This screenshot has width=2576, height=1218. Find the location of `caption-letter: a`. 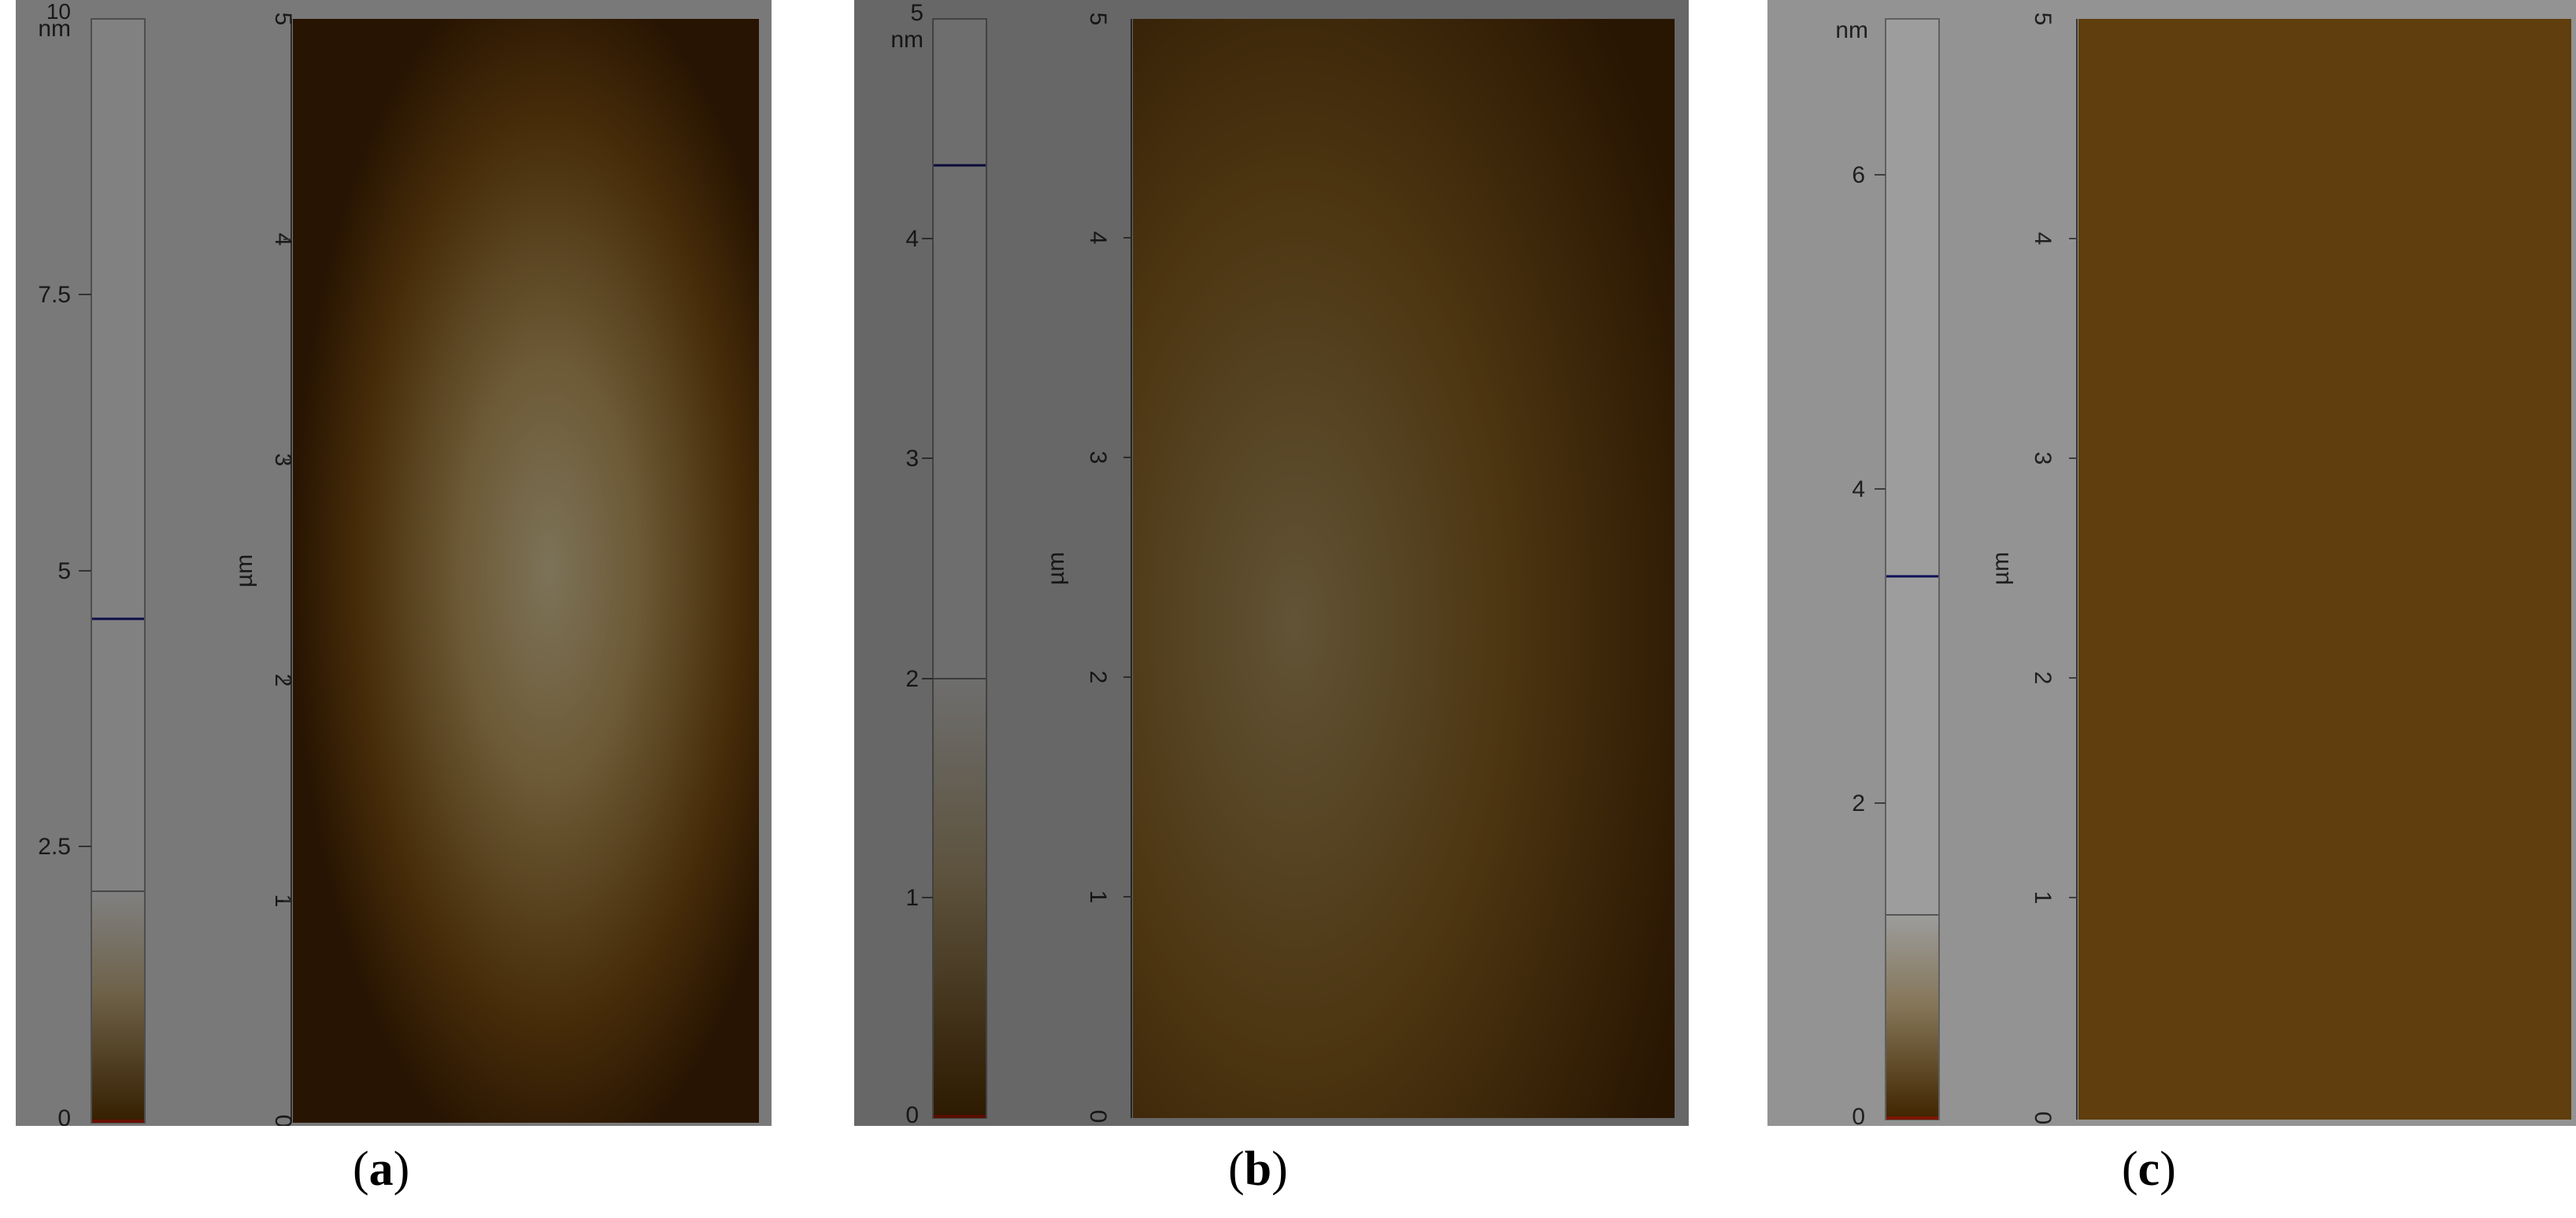

caption-letter: a is located at coordinates (381, 1169).